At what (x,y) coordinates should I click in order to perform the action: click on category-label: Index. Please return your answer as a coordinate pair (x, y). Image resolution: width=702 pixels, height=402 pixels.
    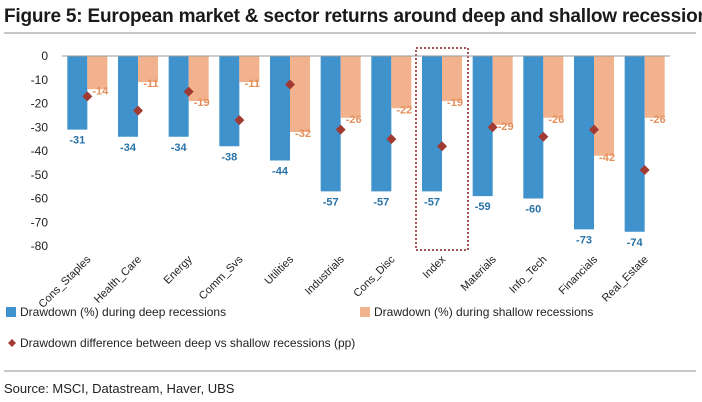
    Looking at the image, I should click on (435, 267).